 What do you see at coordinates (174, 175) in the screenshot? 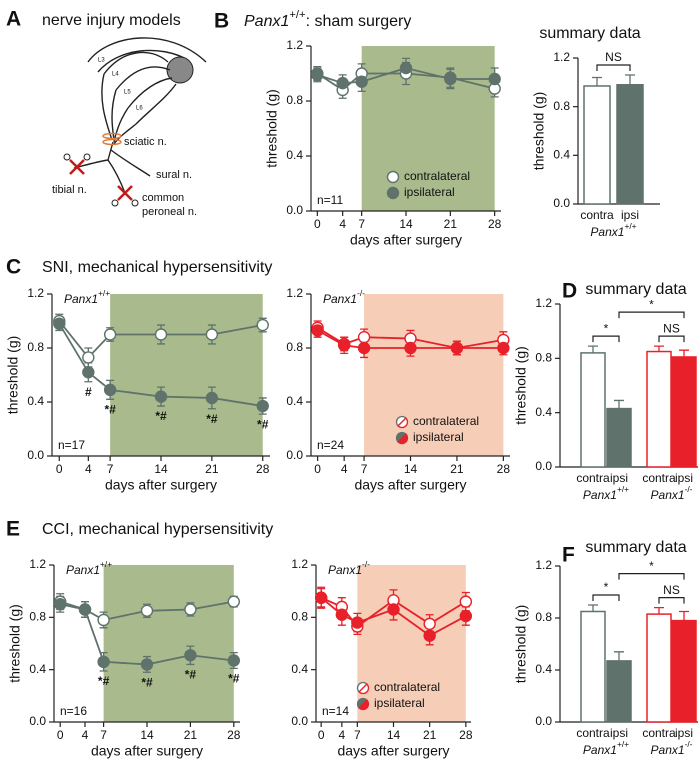
I see `nerve-label: sural n.` at bounding box center [174, 175].